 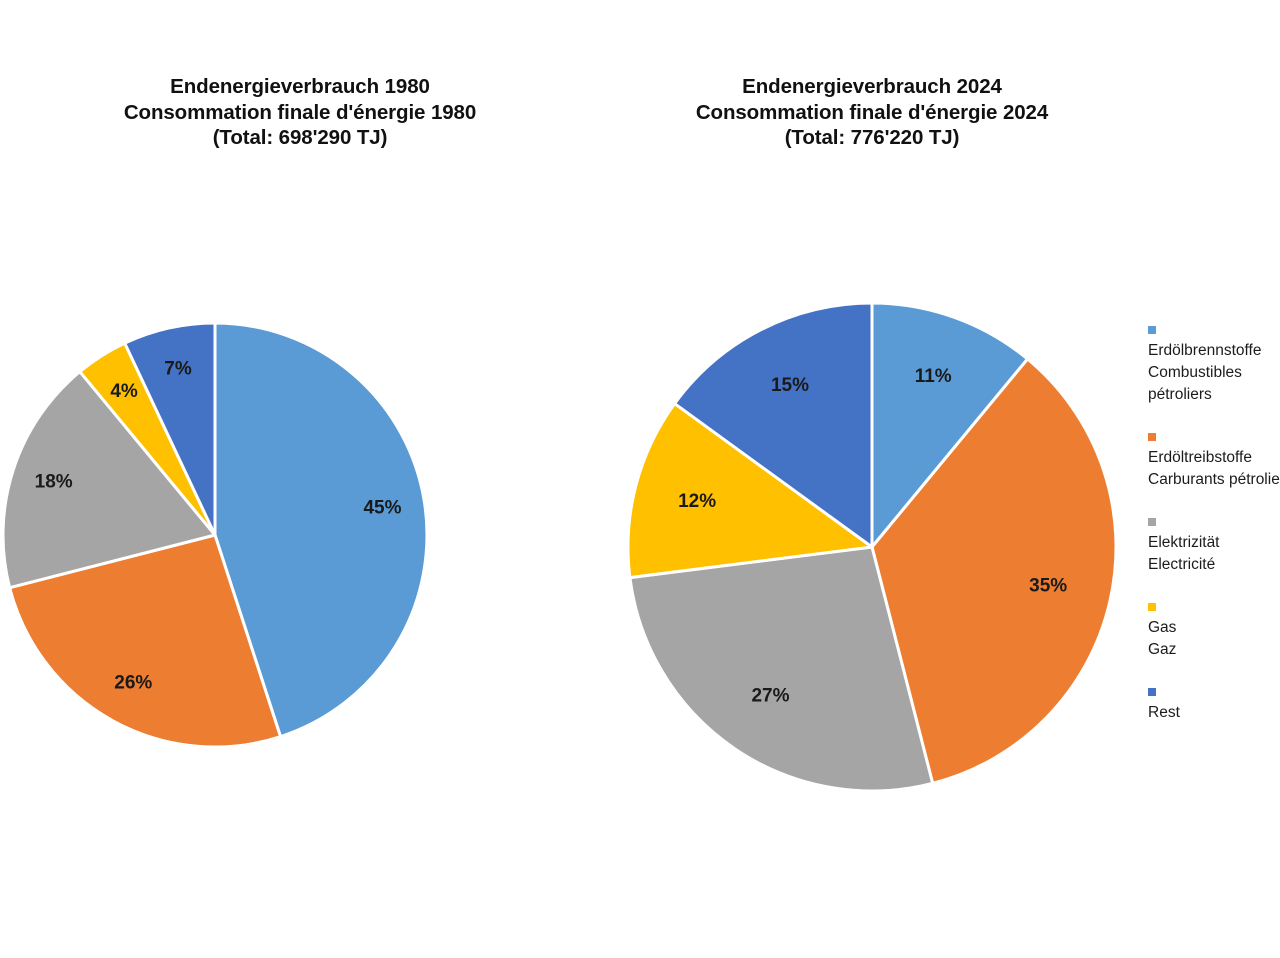 I want to click on legend-item-label: Elektrizität Electricité, so click(x=1214, y=544).